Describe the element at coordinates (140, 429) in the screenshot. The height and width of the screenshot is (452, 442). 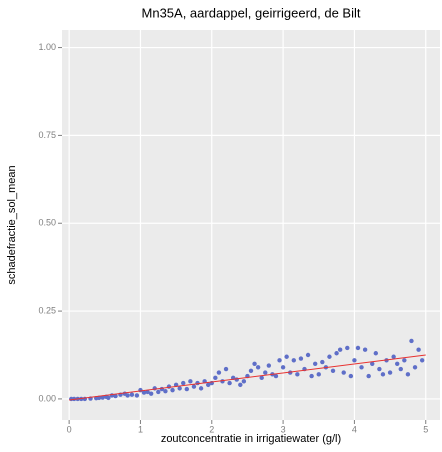
I see `x-tick-label: 1` at that location.